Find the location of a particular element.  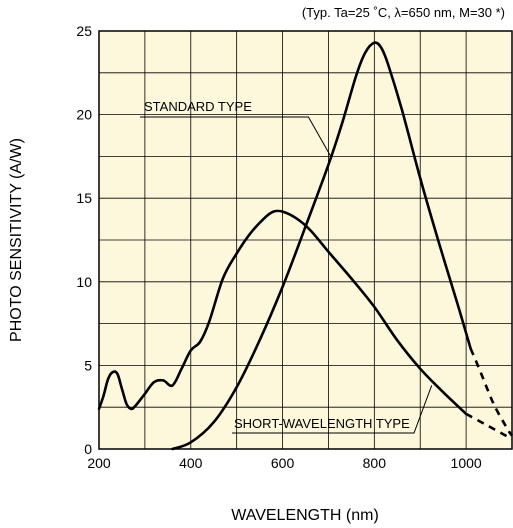

y-axis-title: PHOTO SENSITIVITY (A/W) is located at coordinates (16, 240).